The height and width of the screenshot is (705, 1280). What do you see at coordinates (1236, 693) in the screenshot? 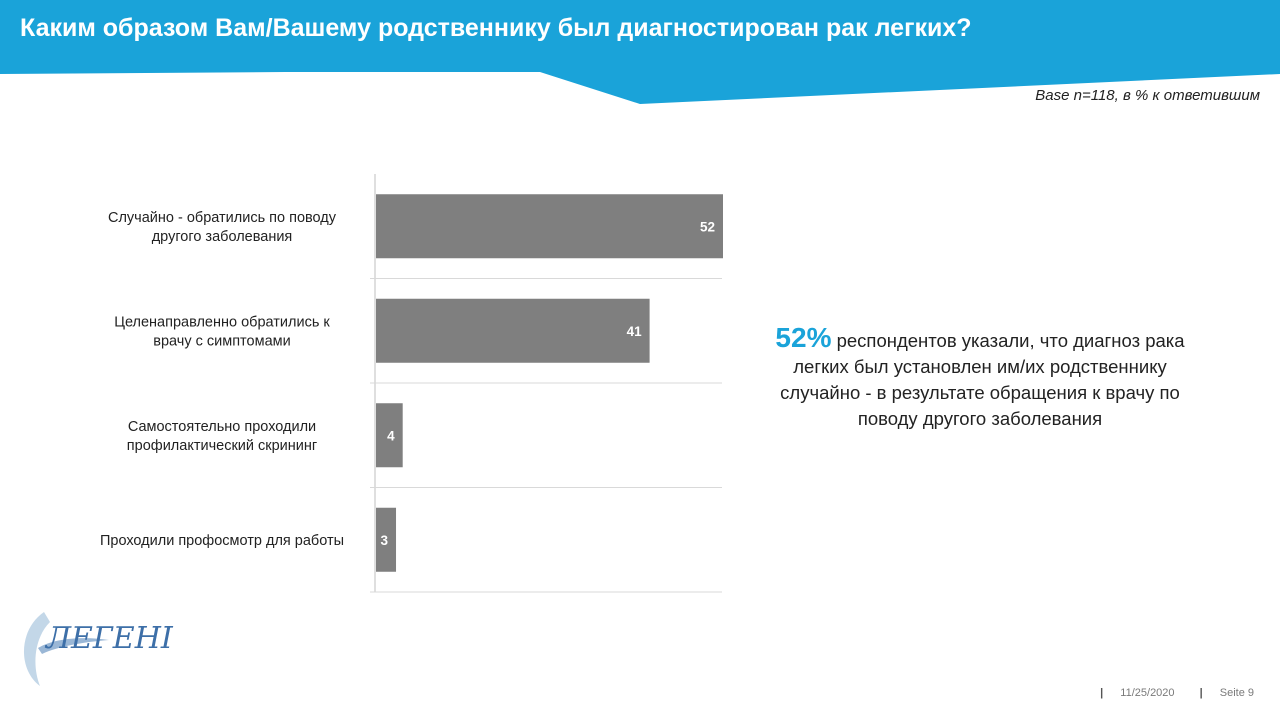
I see `footer-page: Seite 9` at bounding box center [1236, 693].